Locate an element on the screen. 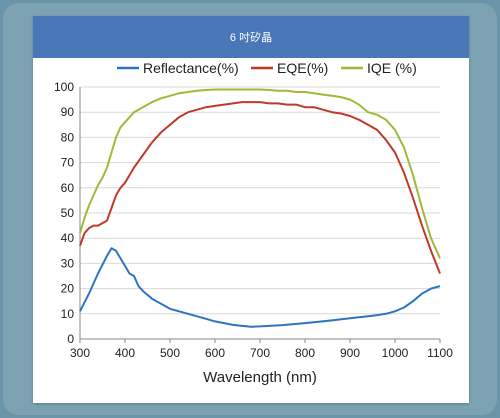 This screenshot has width=500, height=418. y-tick-label: 70 is located at coordinates (68, 163).